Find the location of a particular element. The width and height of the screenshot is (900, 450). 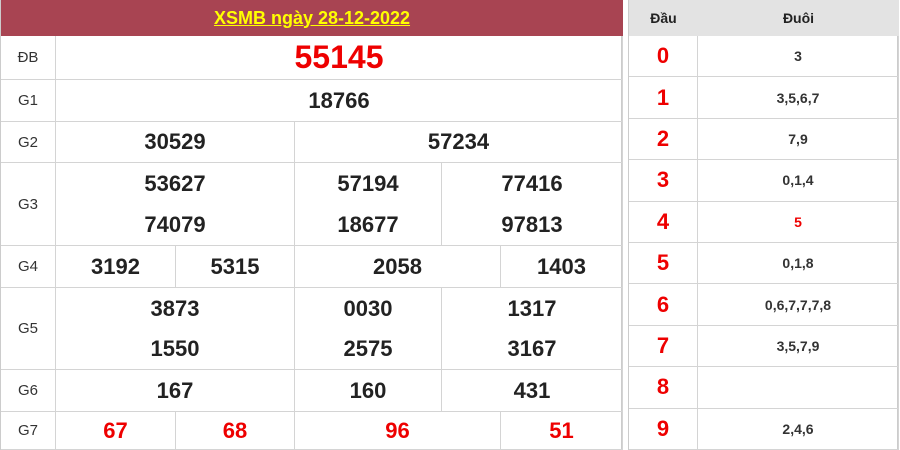

prize-number: 167 is located at coordinates (175, 391).